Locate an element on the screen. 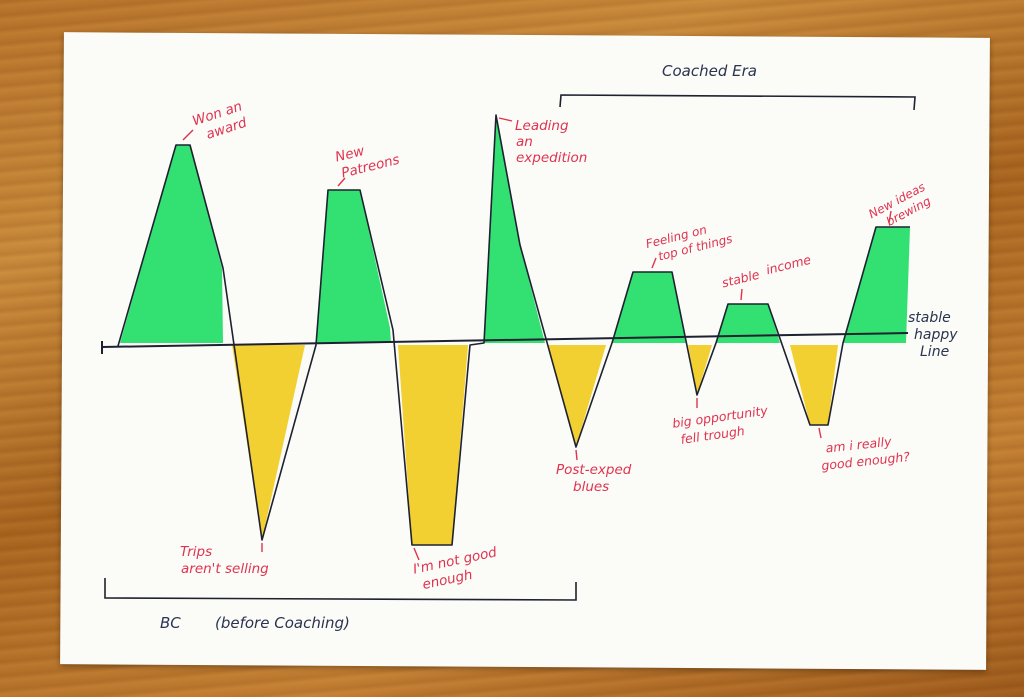 The image size is (1024, 697). low-not-good is located at coordinates (433, 445).